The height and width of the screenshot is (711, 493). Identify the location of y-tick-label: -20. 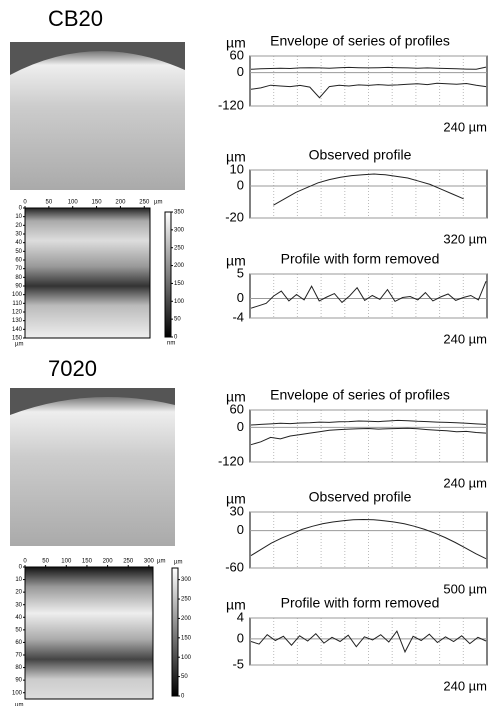
(234, 216).